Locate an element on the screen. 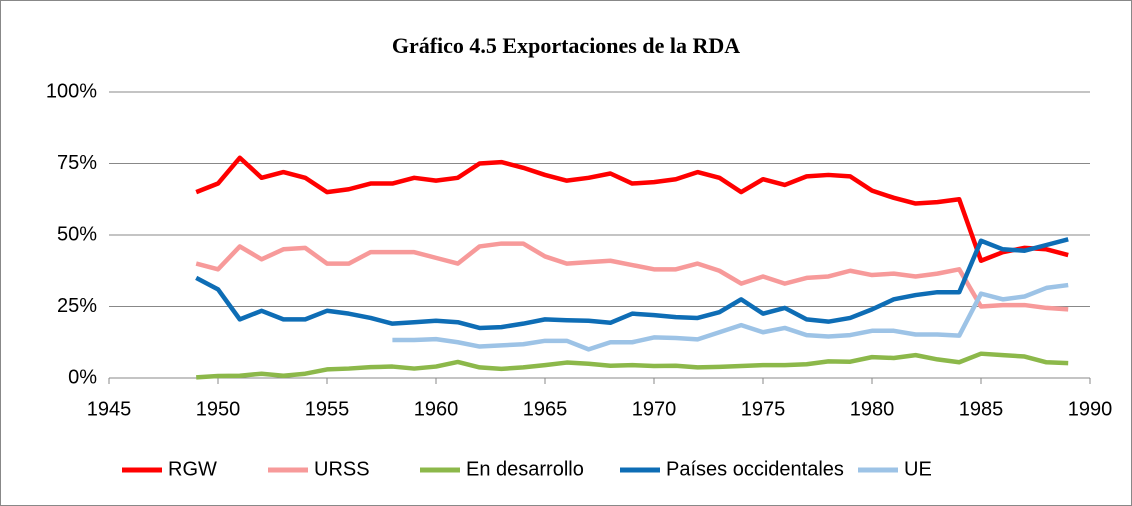  legend-label: Países occidentales is located at coordinates (755, 469).